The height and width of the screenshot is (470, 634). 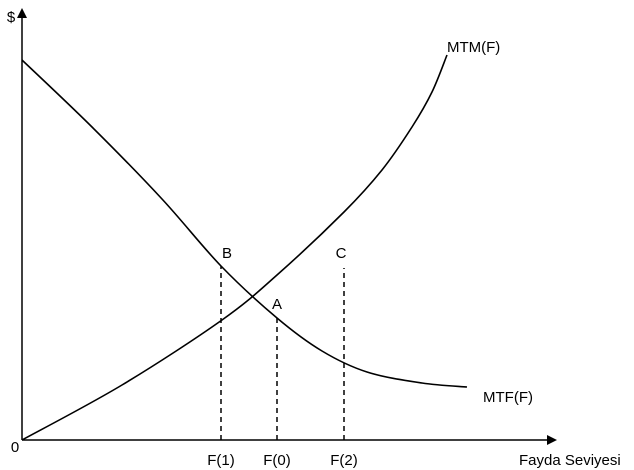 What do you see at coordinates (15, 447) in the screenshot?
I see `origin-label: 0` at bounding box center [15, 447].